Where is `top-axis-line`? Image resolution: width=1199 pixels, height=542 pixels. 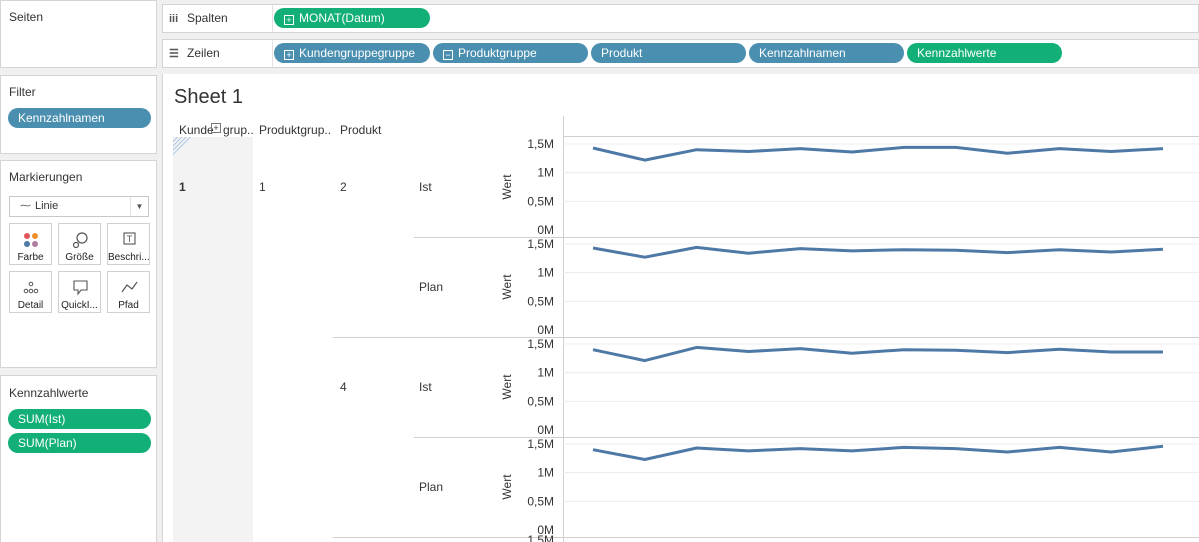 top-axis-line is located at coordinates (881, 136).